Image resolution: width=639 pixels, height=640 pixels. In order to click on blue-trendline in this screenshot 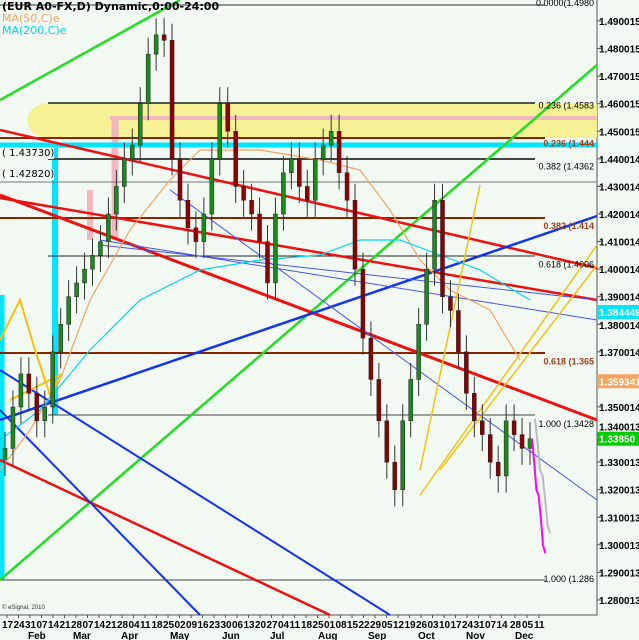, I will do `click(348, 280)`.